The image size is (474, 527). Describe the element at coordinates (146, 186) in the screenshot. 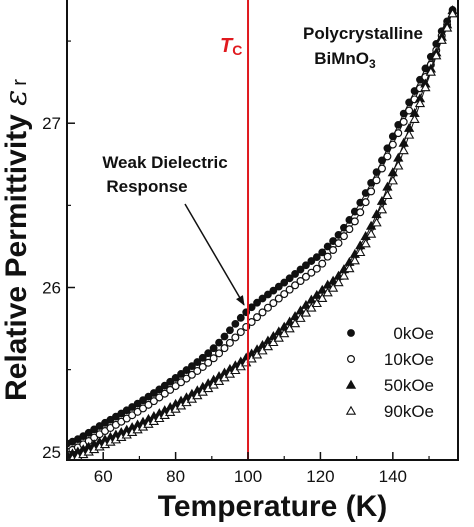

I see `weak-annotation-line2: Response` at that location.